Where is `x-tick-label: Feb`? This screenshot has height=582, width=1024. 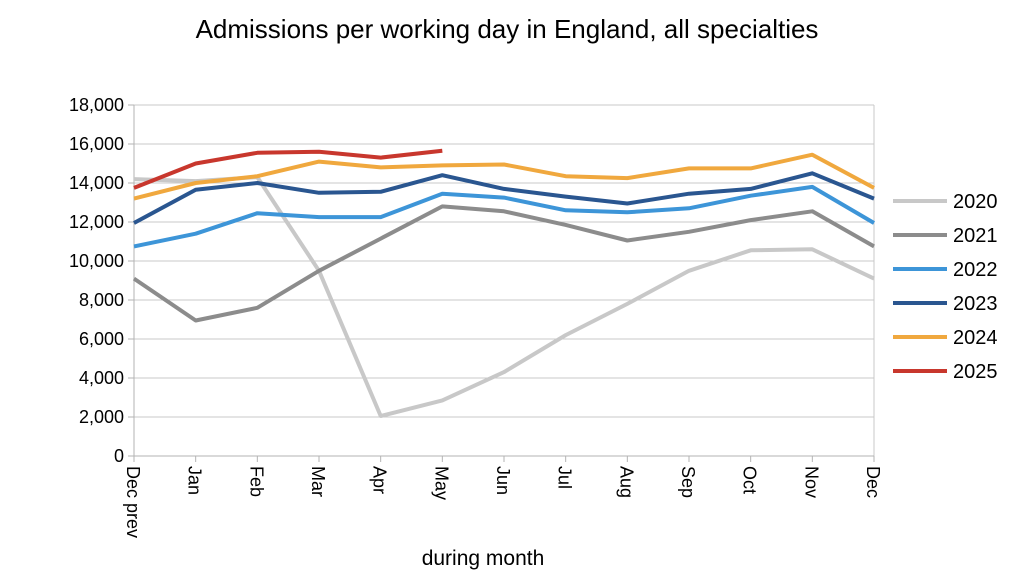 x-tick-label: Feb is located at coordinates (256, 481).